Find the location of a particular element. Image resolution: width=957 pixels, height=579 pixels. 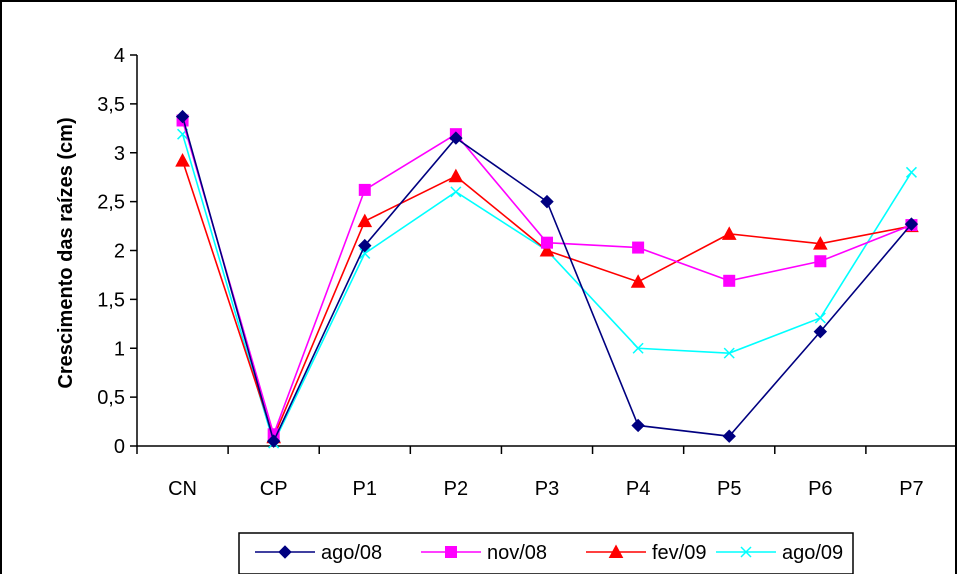

y-tick-label: 4 is located at coordinates (119, 56).